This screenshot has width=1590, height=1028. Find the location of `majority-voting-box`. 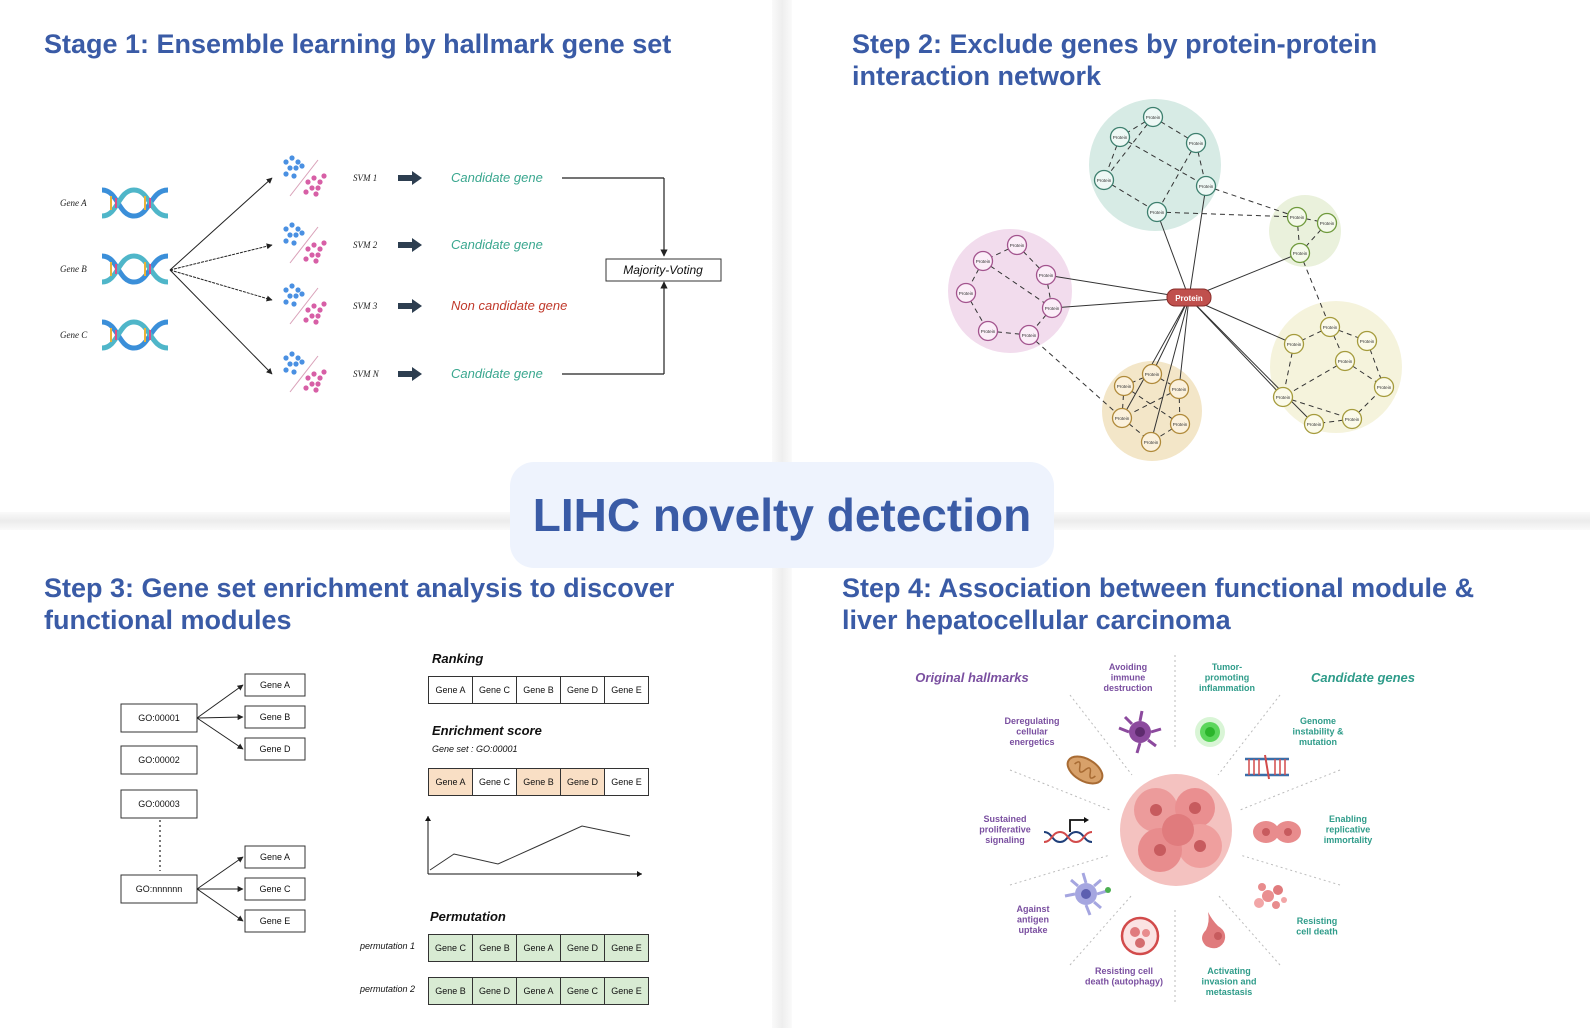

majority-voting-box is located at coordinates (663, 270).